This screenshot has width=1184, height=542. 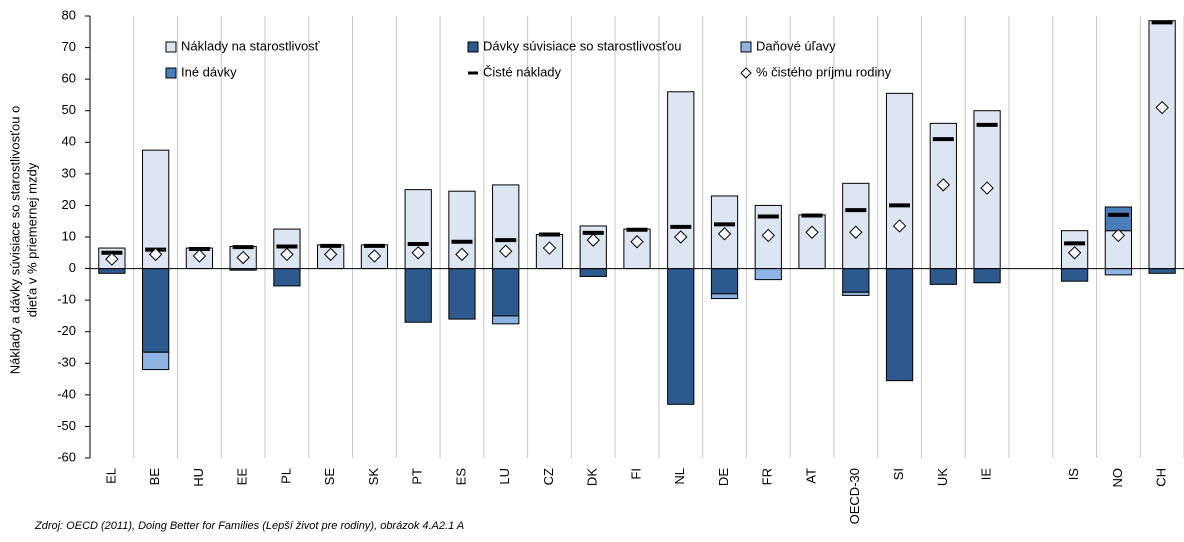 I want to click on x-tick-label: HU, so click(x=198, y=477).